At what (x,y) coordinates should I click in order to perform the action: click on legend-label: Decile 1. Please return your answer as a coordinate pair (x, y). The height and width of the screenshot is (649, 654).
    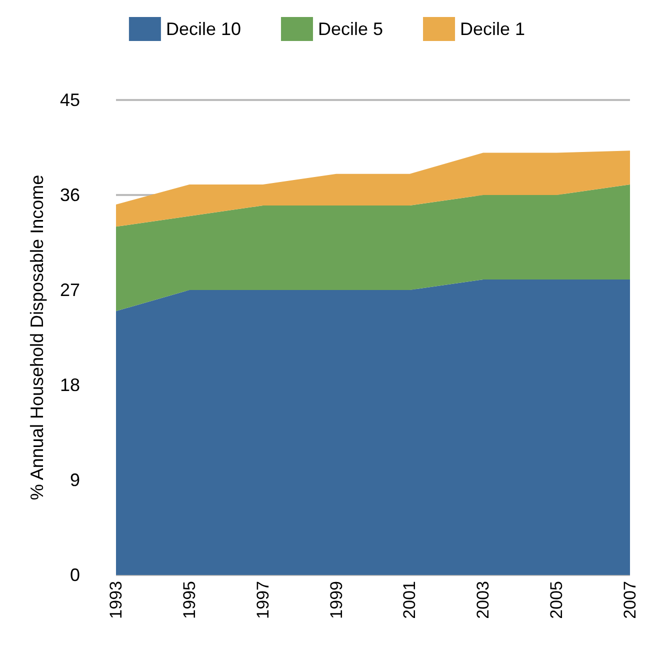
    Looking at the image, I should click on (493, 29).